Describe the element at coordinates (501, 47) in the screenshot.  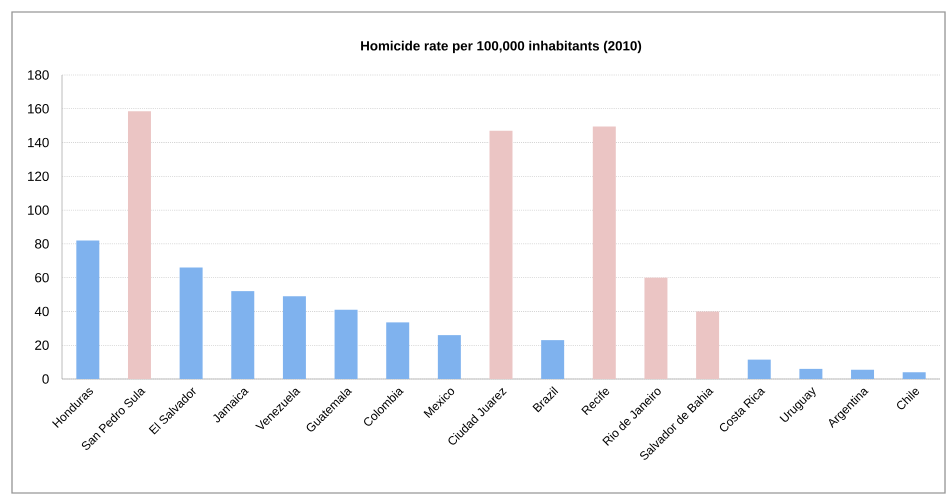
I see `chart-title: Homicide rate per 100,000 inhabitants (2010)` at that location.